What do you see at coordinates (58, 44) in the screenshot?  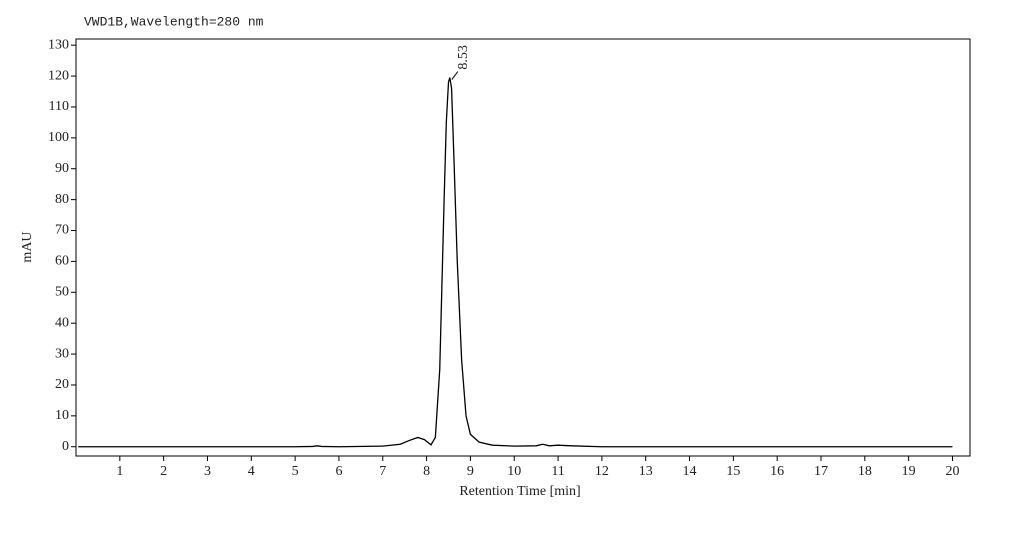 I see `y-tick-label: 130` at bounding box center [58, 44].